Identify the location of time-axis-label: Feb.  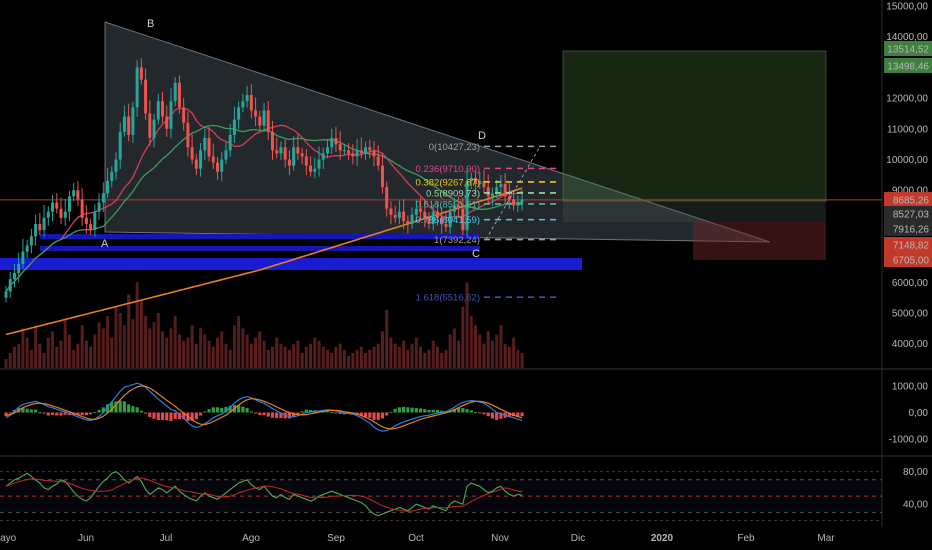
(746, 538).